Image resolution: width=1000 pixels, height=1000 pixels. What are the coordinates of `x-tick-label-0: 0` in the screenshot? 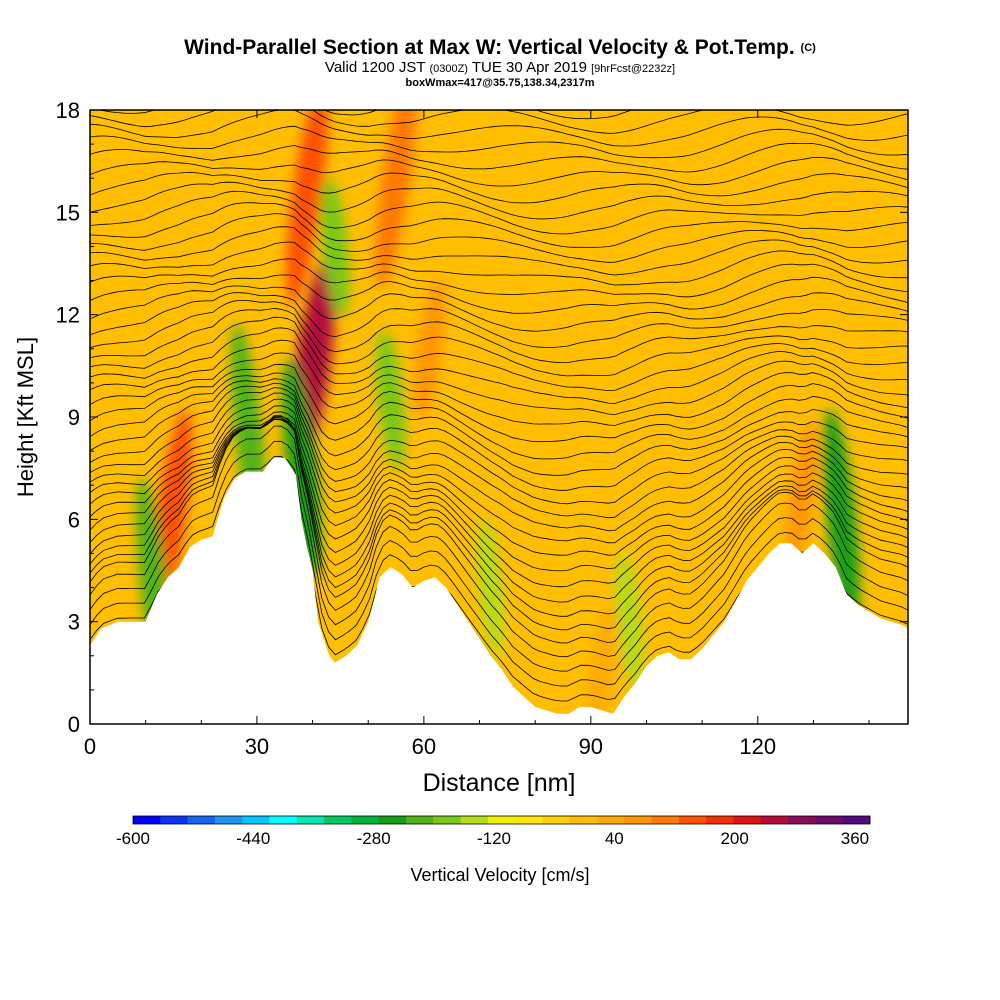 It's located at (90, 746).